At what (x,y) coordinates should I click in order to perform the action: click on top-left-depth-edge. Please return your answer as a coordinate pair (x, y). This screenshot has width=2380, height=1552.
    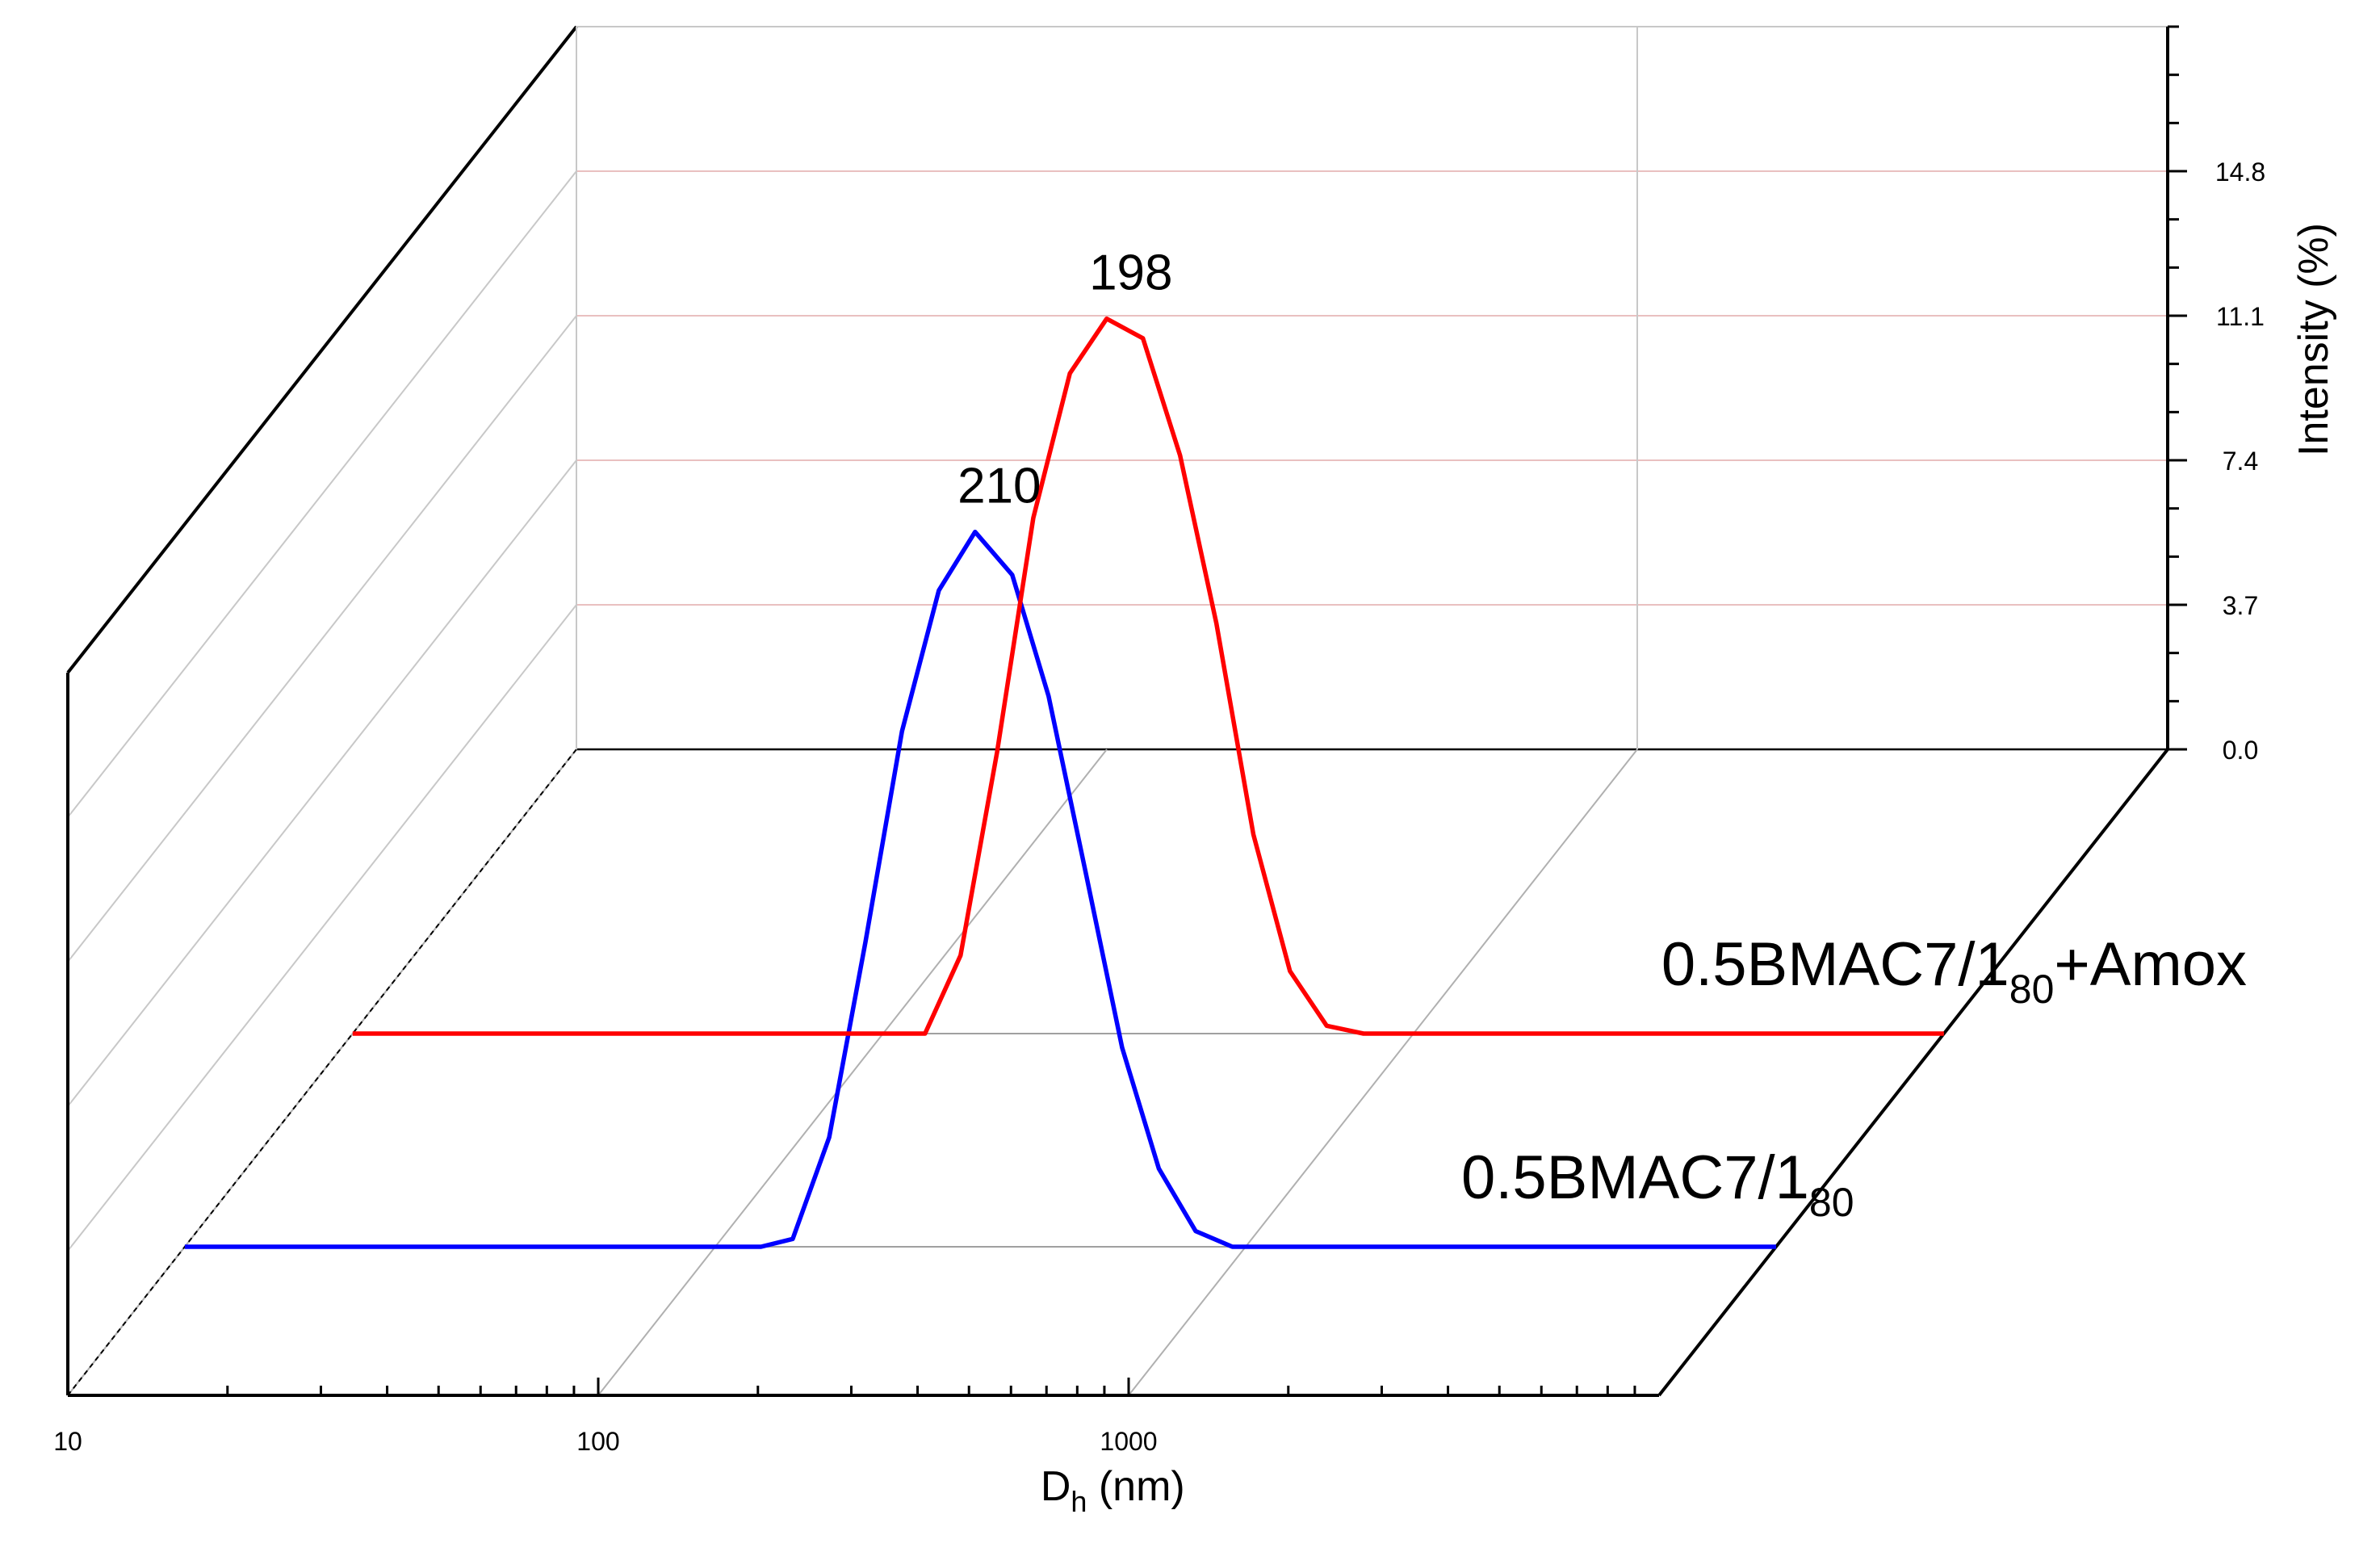
    Looking at the image, I should click on (322, 349).